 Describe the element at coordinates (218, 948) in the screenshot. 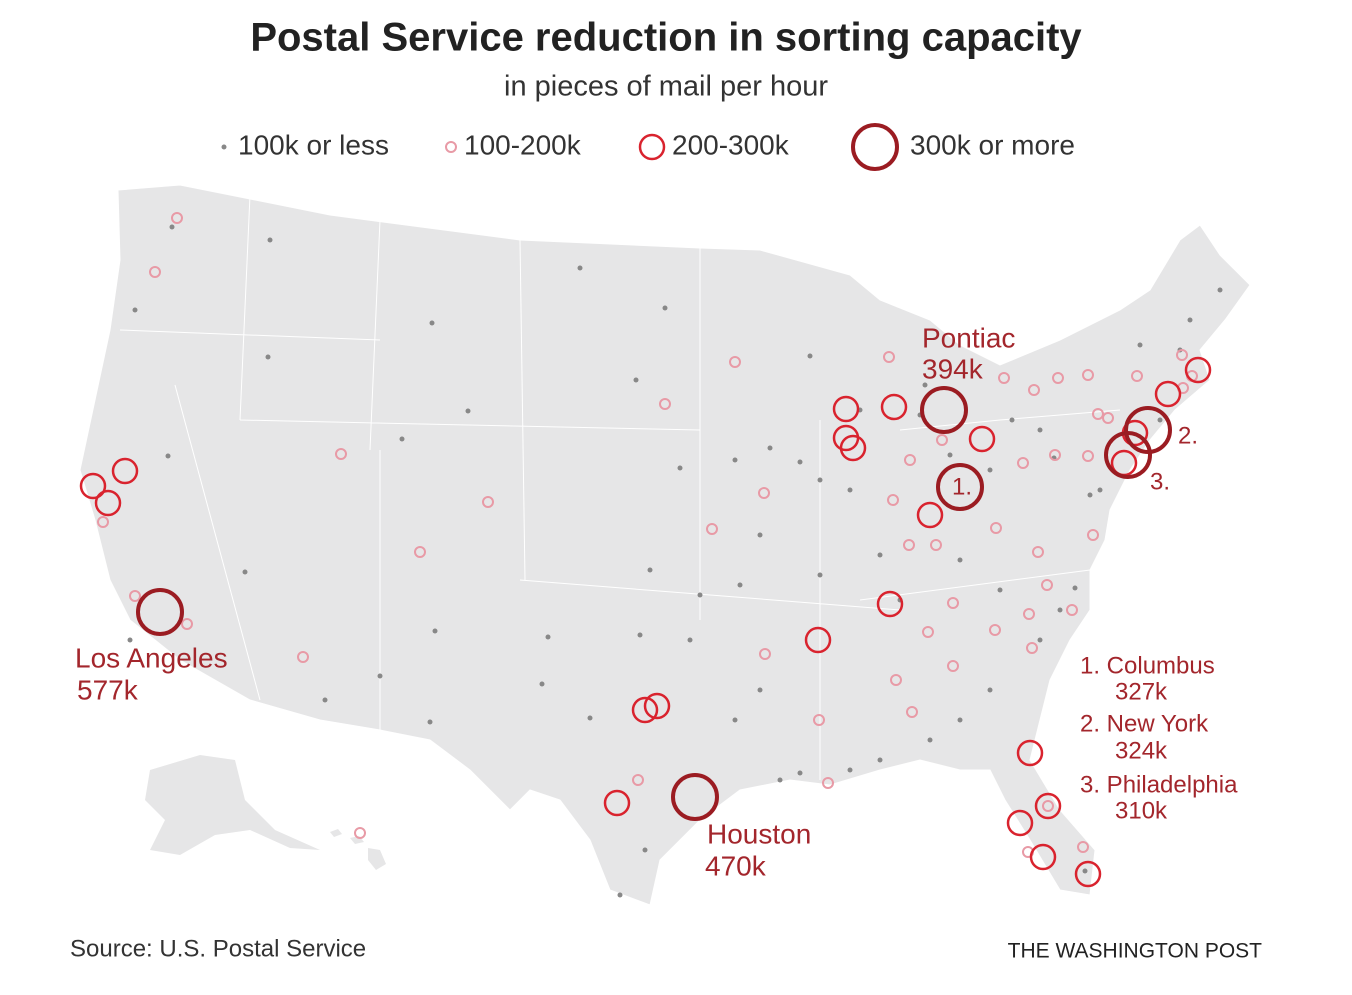

I see `source: Source: U.S. Postal Service` at that location.